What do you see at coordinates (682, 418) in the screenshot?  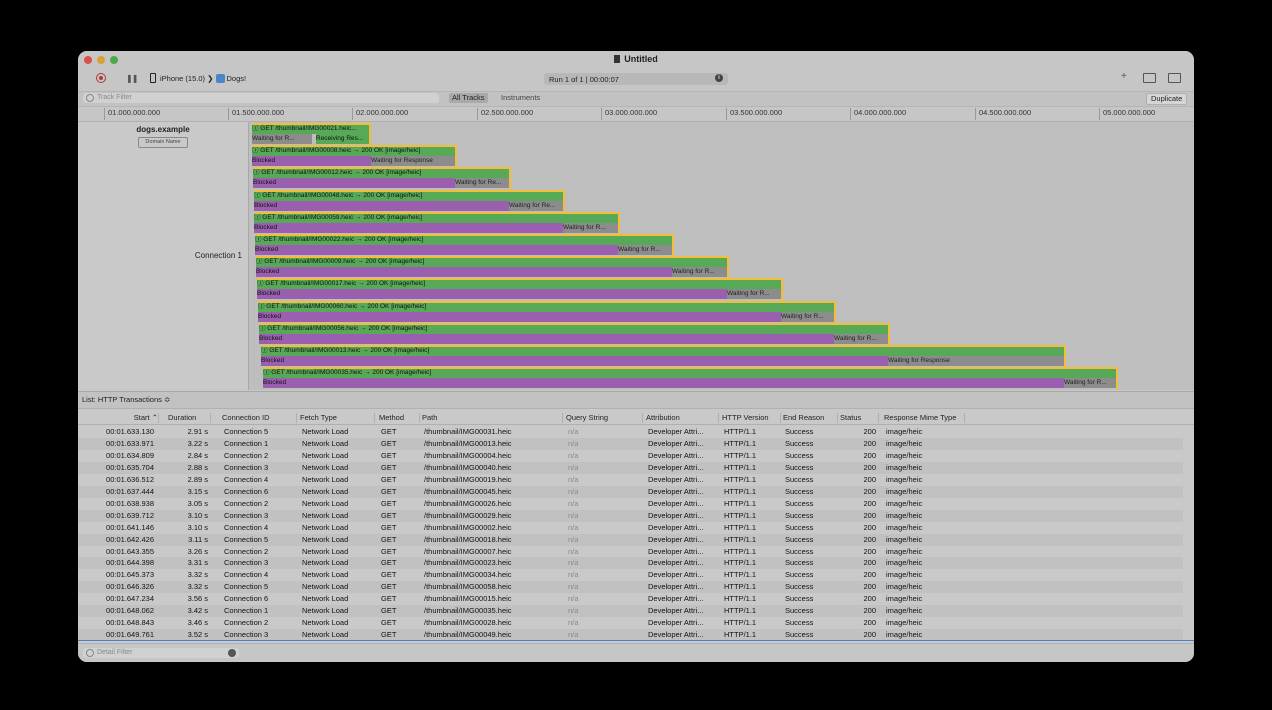 I see `column-header: Attribution` at bounding box center [682, 418].